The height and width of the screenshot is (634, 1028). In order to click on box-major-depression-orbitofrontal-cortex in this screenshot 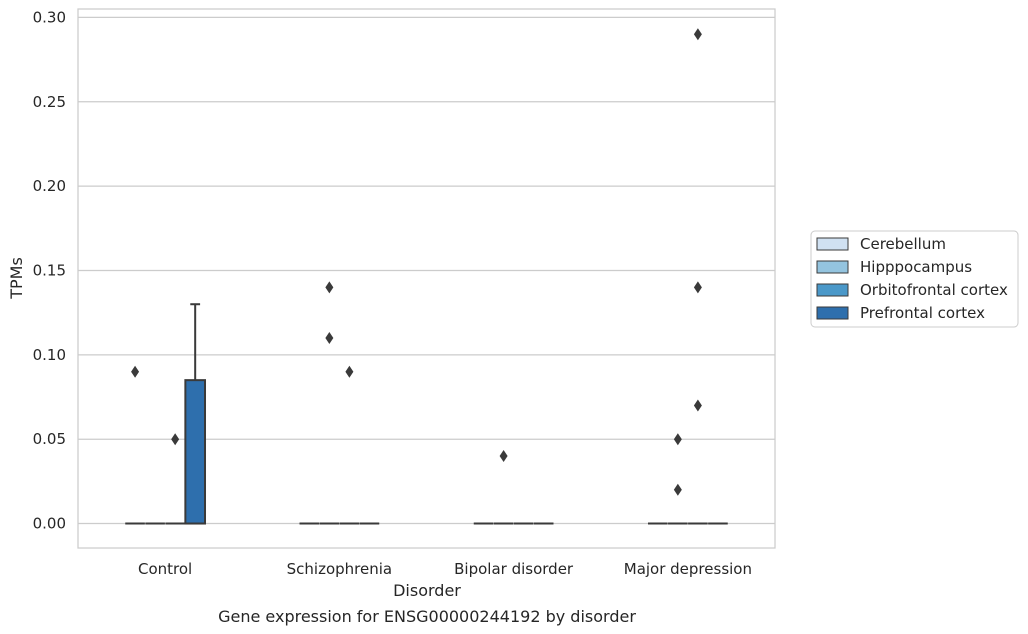, I will do `click(698, 276)`.